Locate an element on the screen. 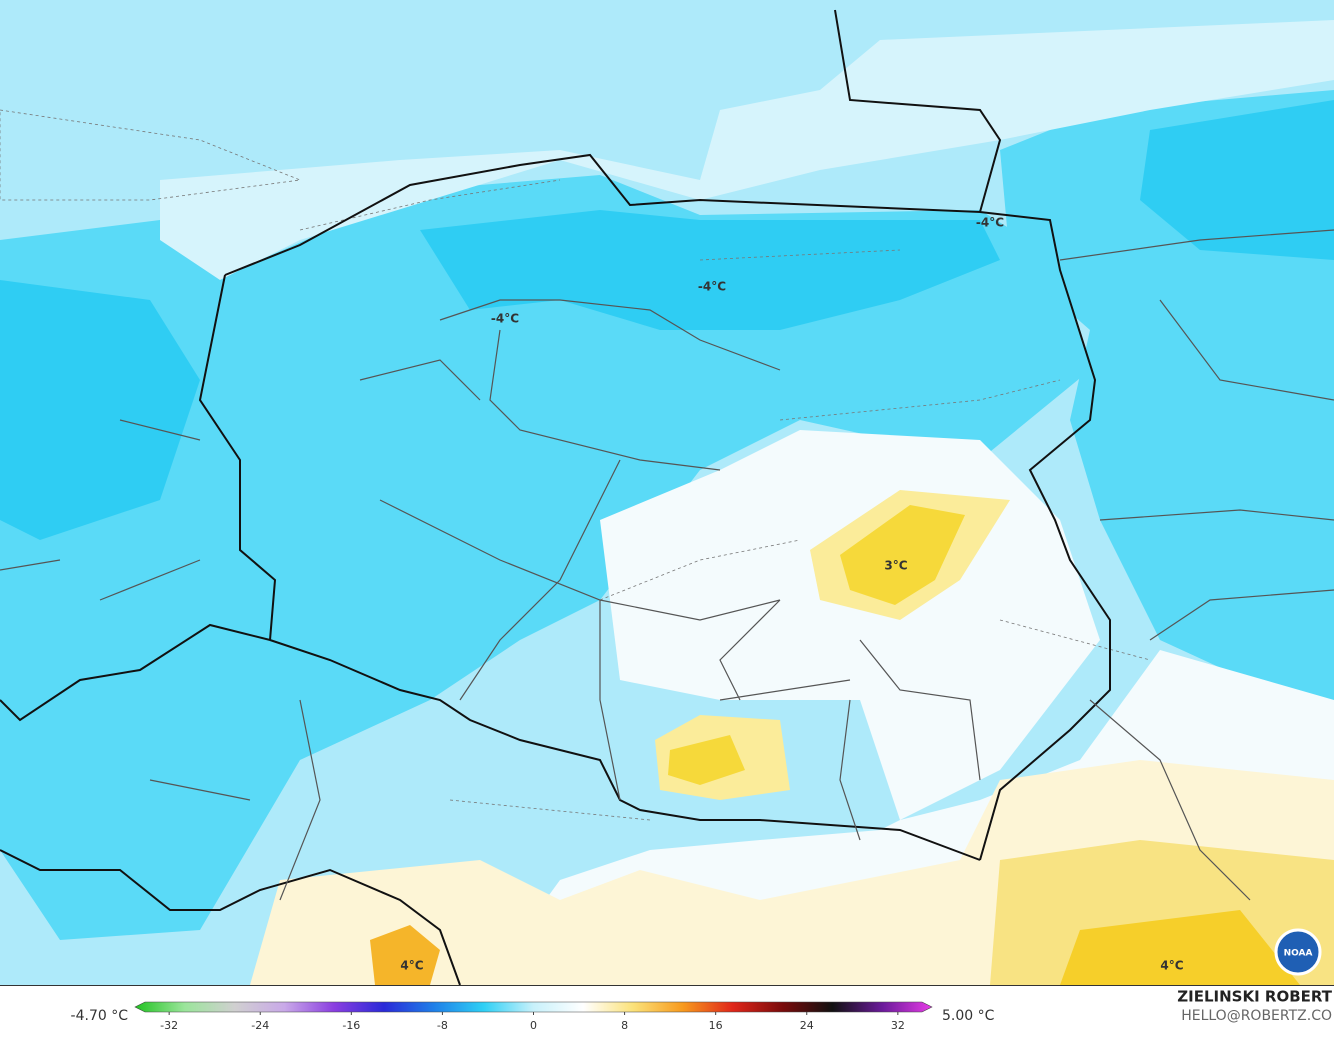 The height and width of the screenshot is (1039, 1334). logo-text: NOAA is located at coordinates (1298, 954).